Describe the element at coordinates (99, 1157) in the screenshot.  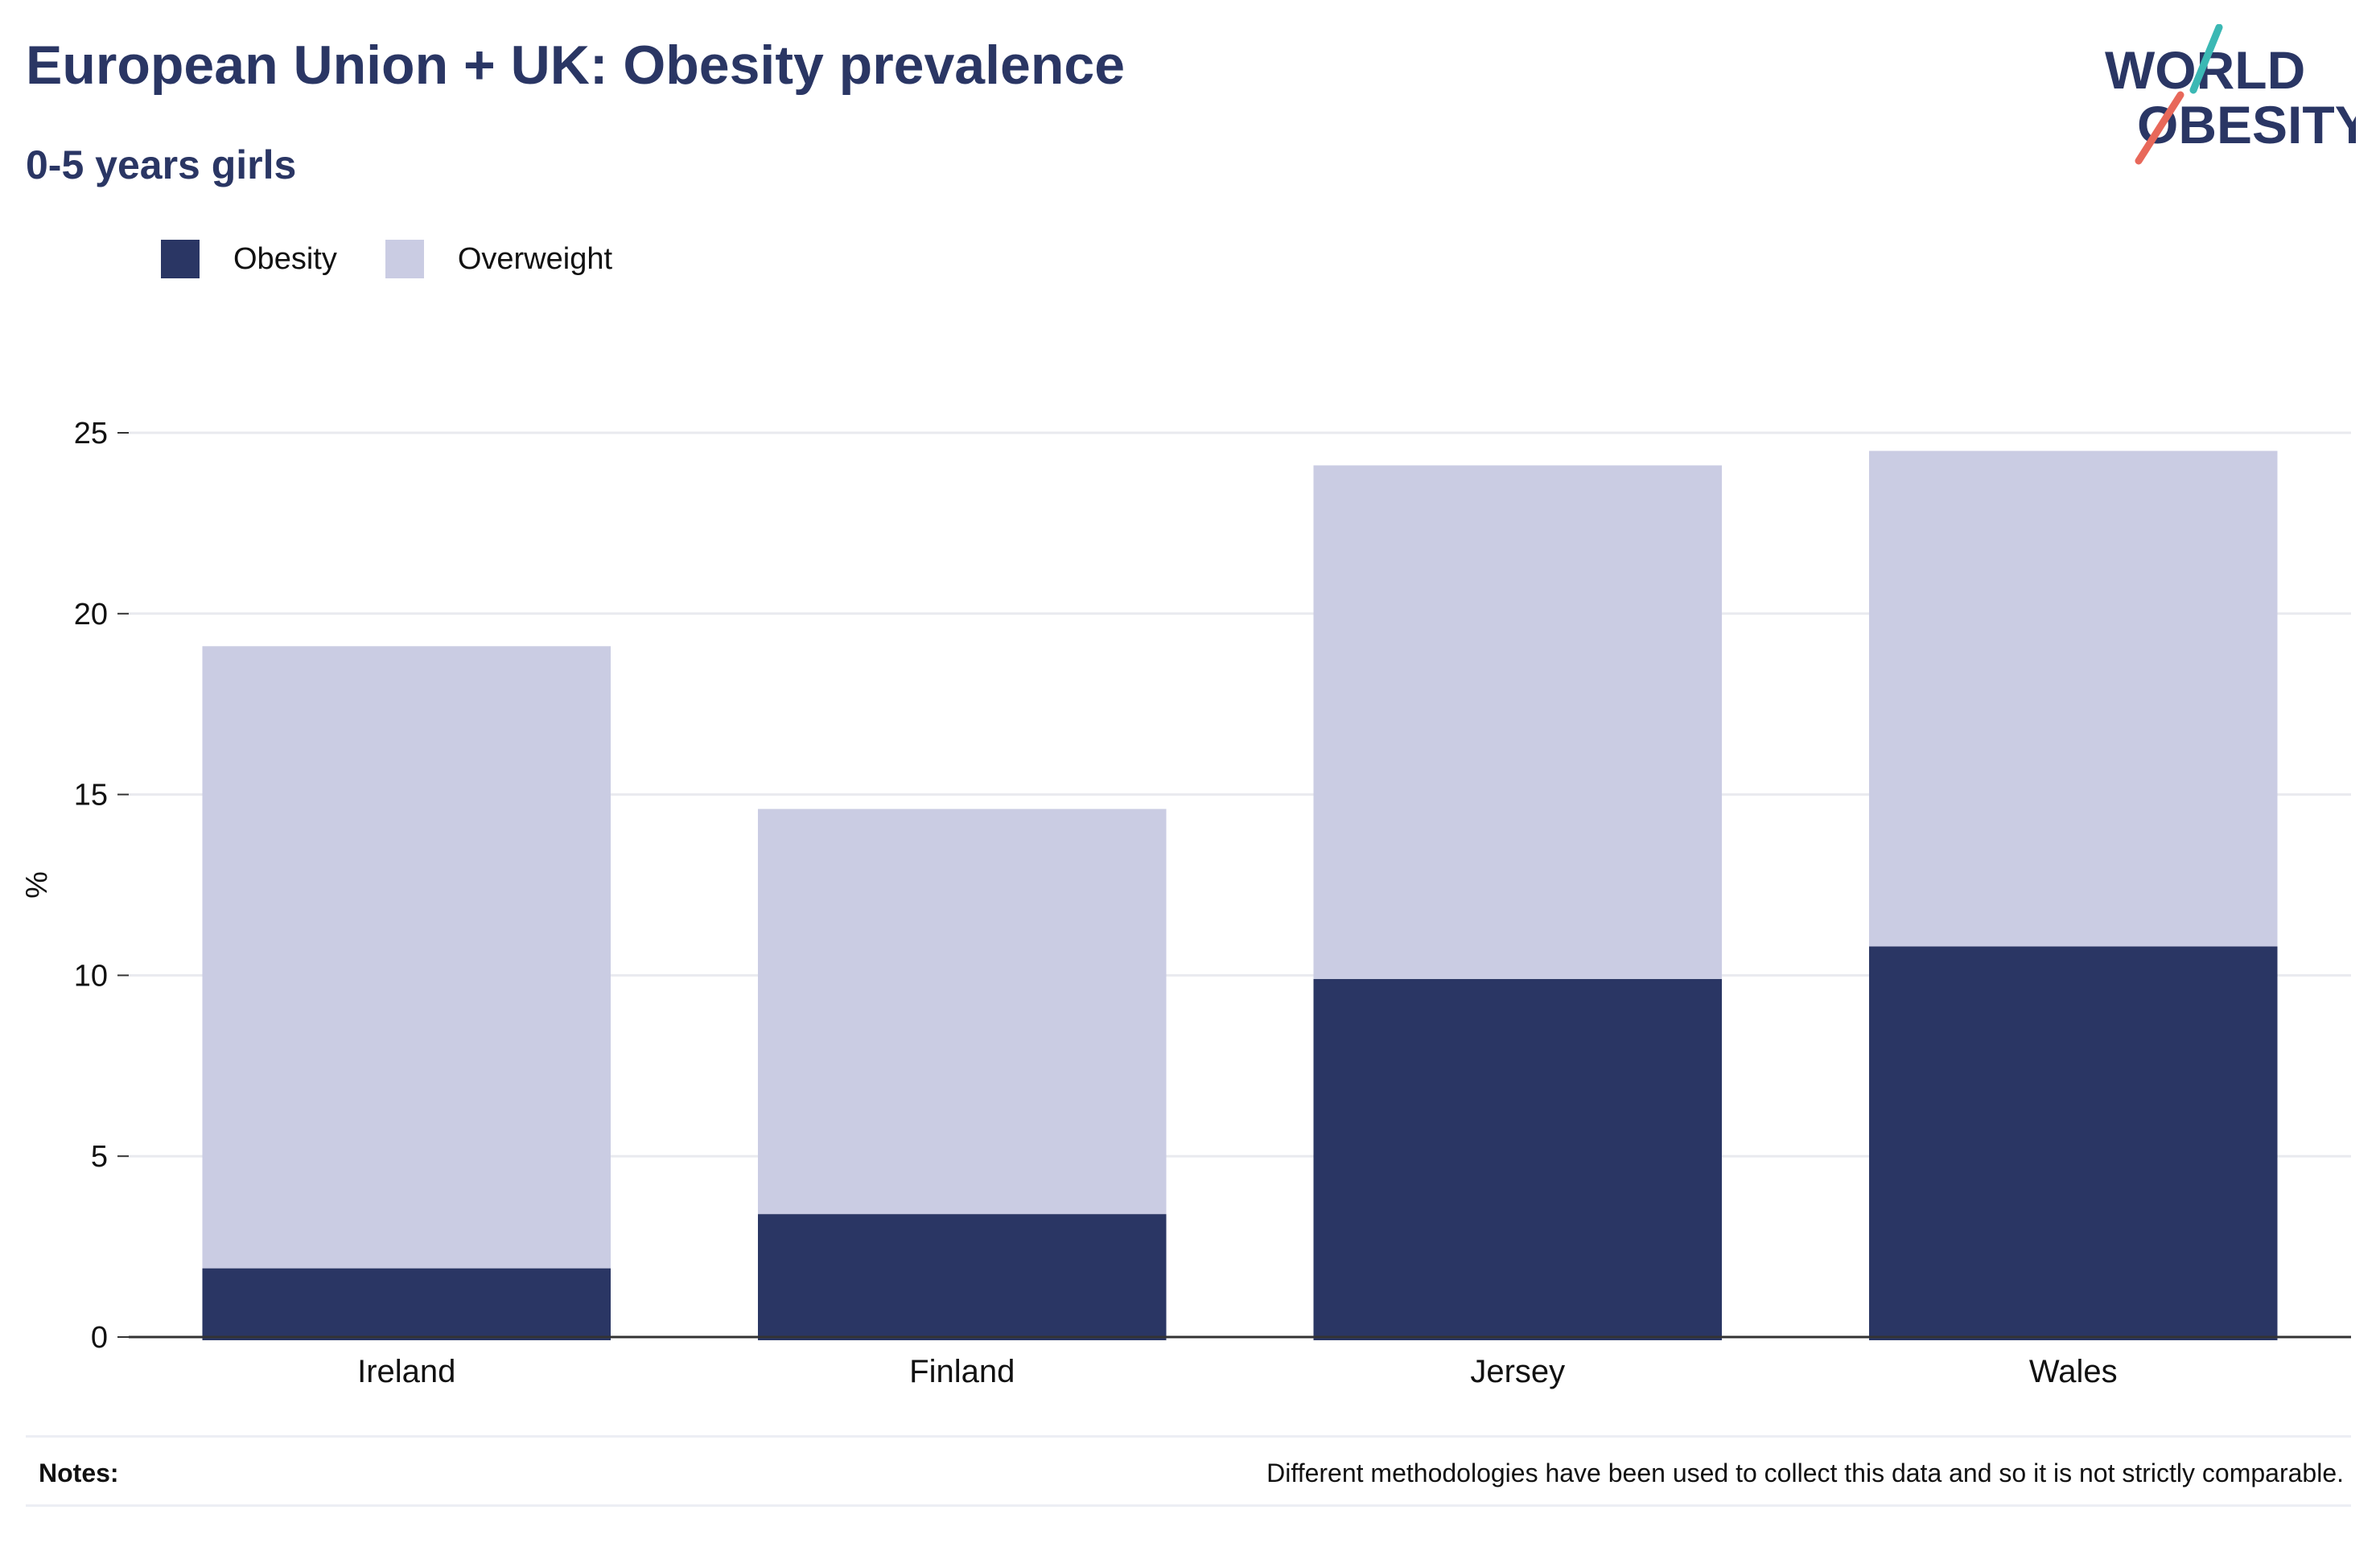
I see `y-tick-label: 5` at that location.